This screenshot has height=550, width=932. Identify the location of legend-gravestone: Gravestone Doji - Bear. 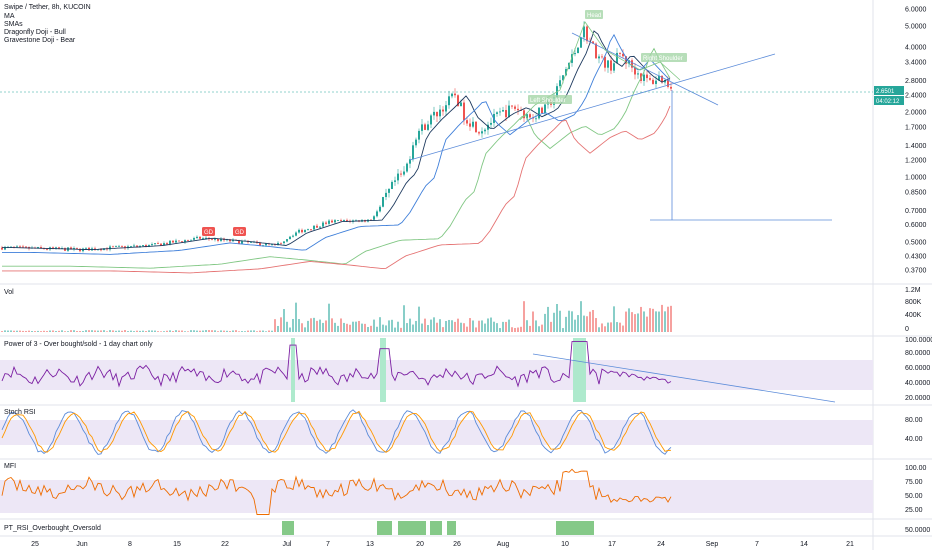
(40, 40).